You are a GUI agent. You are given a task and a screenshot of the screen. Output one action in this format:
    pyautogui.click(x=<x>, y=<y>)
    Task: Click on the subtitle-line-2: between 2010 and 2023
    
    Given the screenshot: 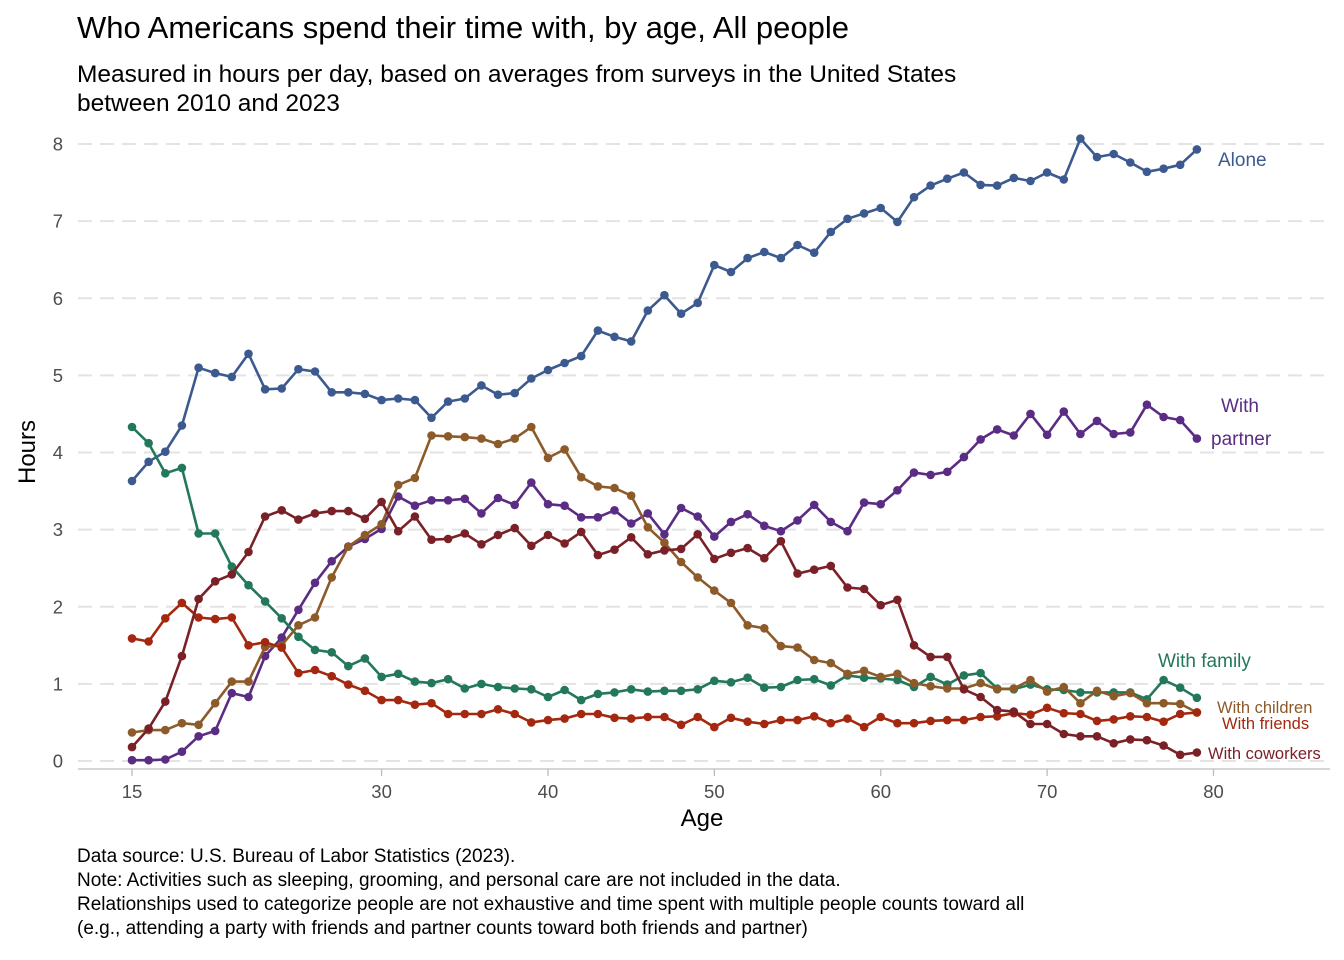 What is the action you would take?
    pyautogui.click(x=208, y=103)
    